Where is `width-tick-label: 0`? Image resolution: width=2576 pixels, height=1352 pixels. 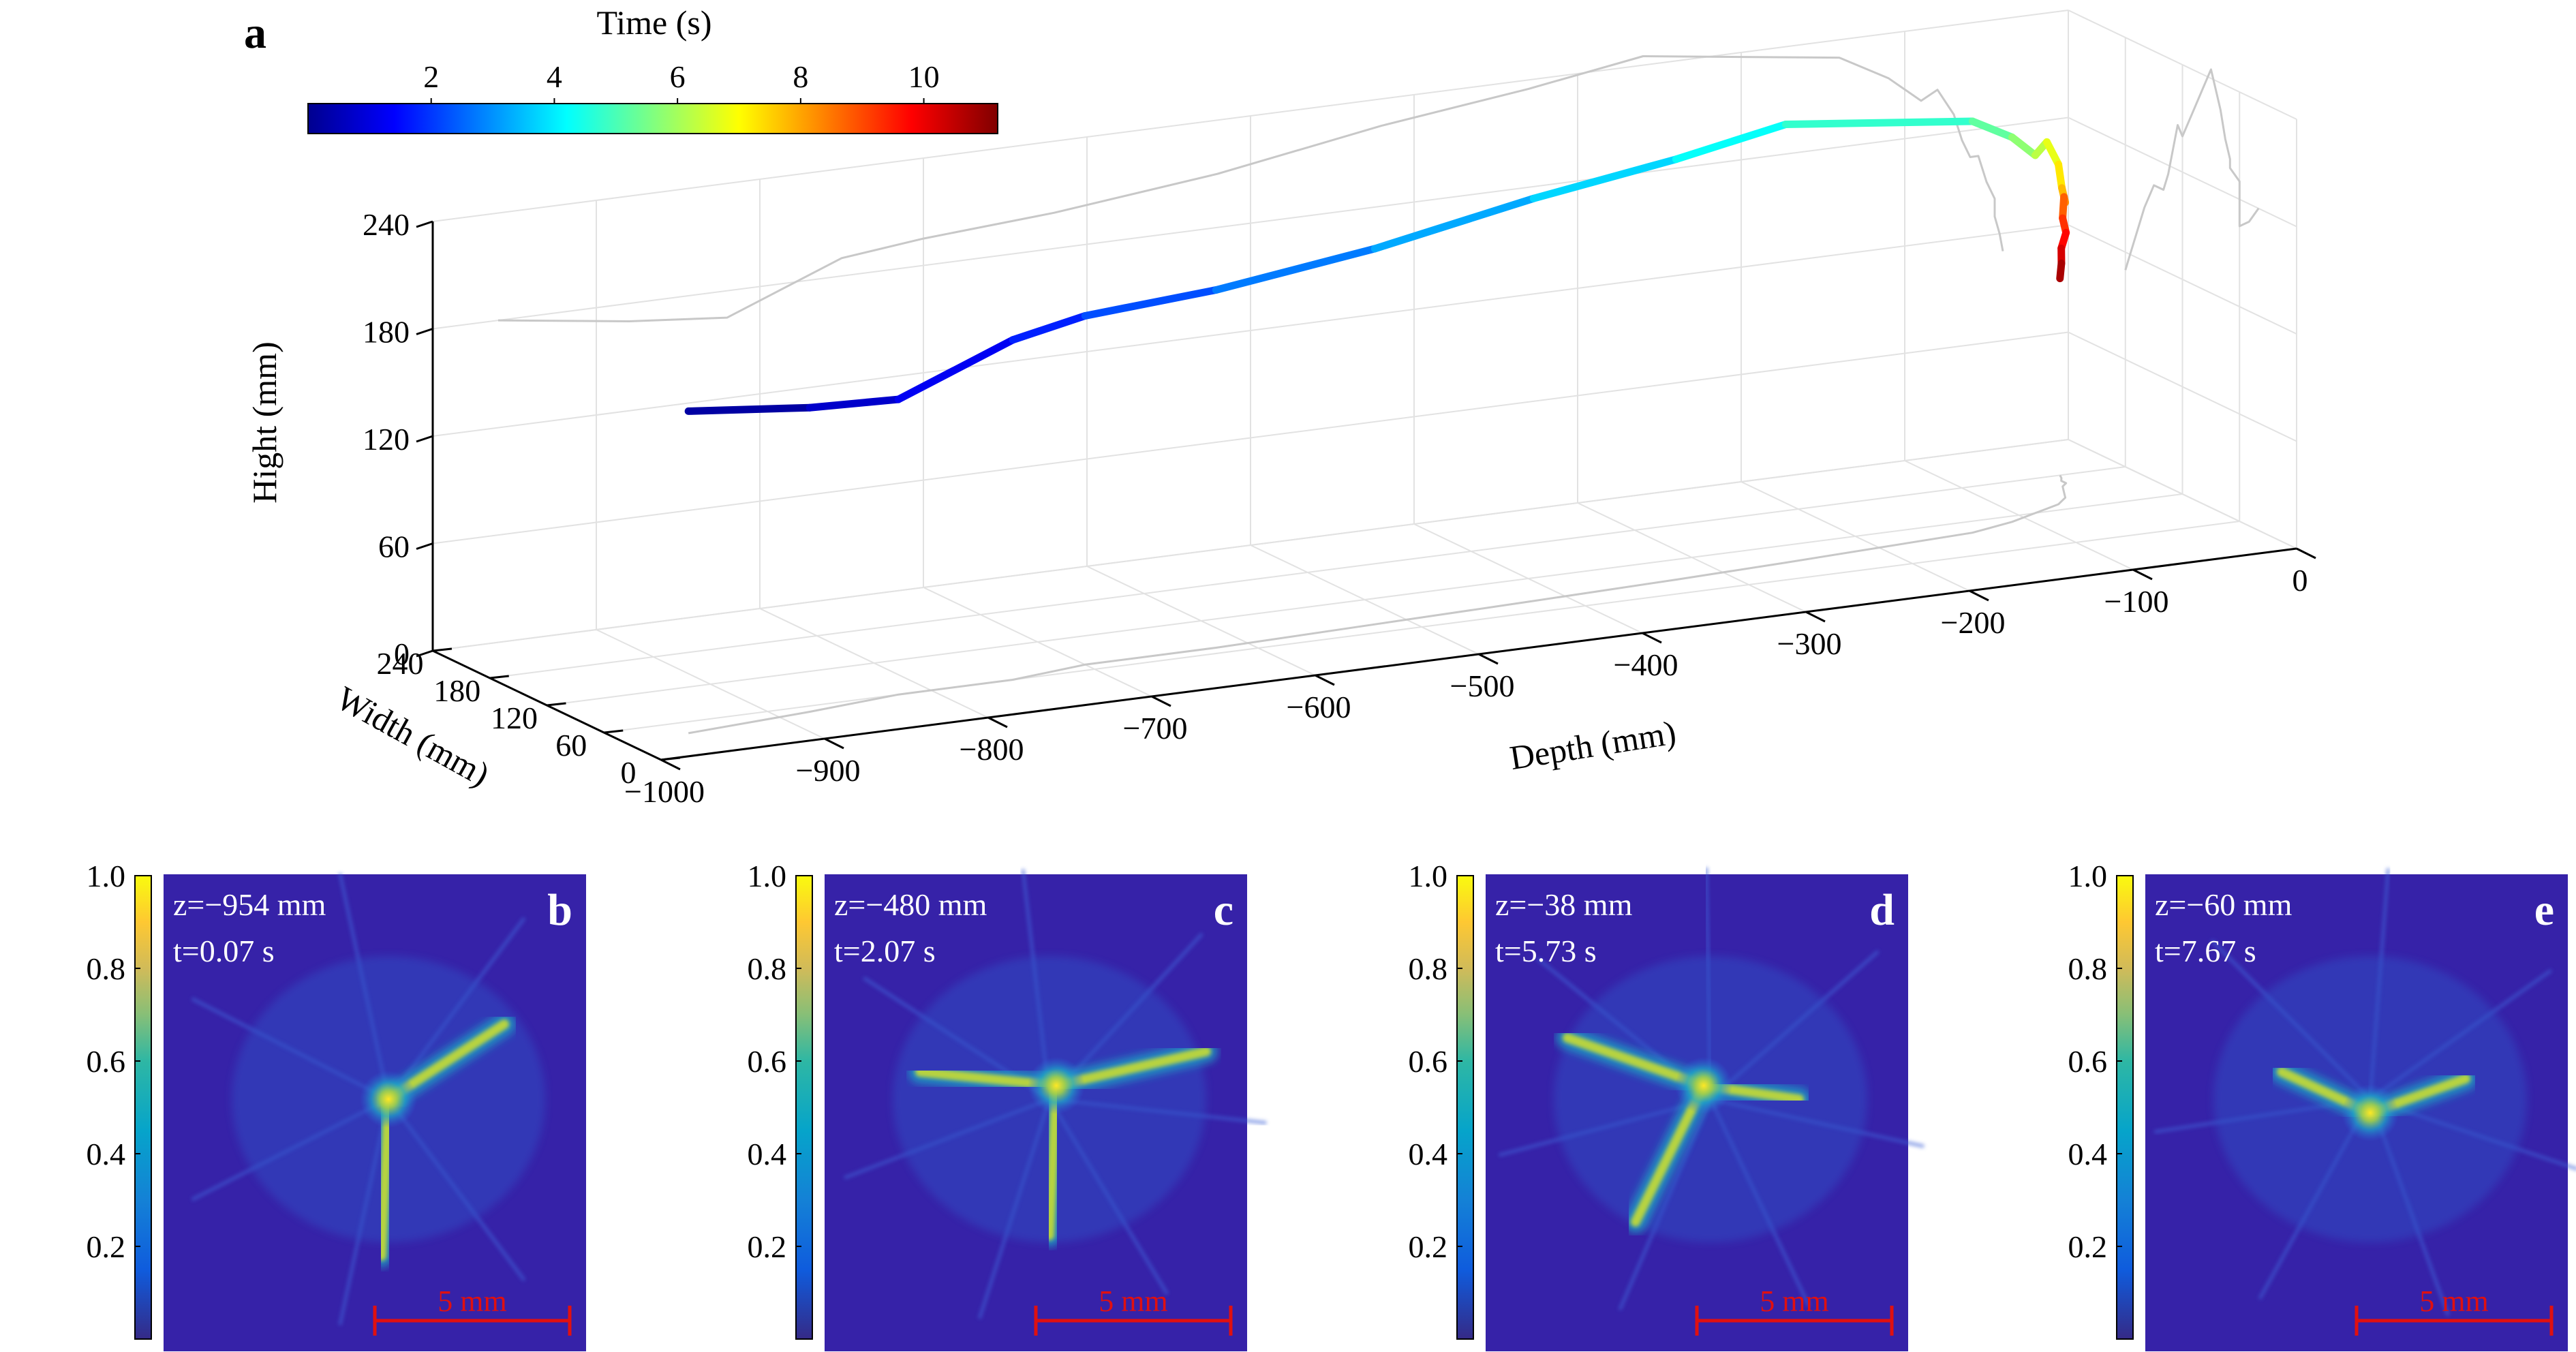
width-tick-label: 0 is located at coordinates (629, 772).